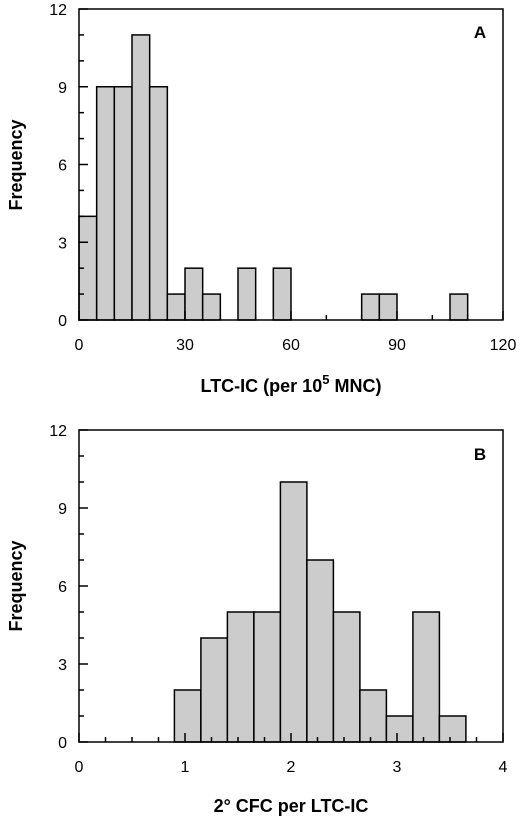  I want to click on x-tick-label: 90, so click(397, 345).